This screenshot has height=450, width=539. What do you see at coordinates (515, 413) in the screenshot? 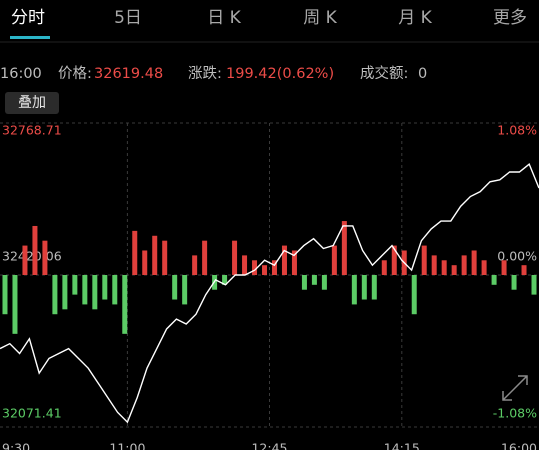
I see `y2-tick-label: -1.08%` at bounding box center [515, 413].